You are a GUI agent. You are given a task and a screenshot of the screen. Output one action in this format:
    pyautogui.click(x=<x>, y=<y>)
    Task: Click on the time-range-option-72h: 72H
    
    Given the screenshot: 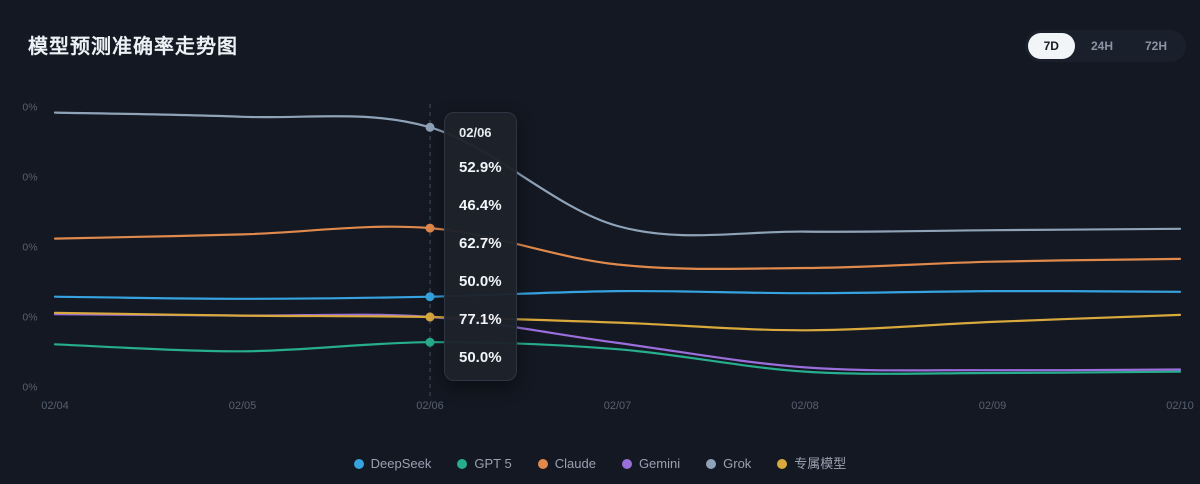 What is the action you would take?
    pyautogui.click(x=1156, y=46)
    